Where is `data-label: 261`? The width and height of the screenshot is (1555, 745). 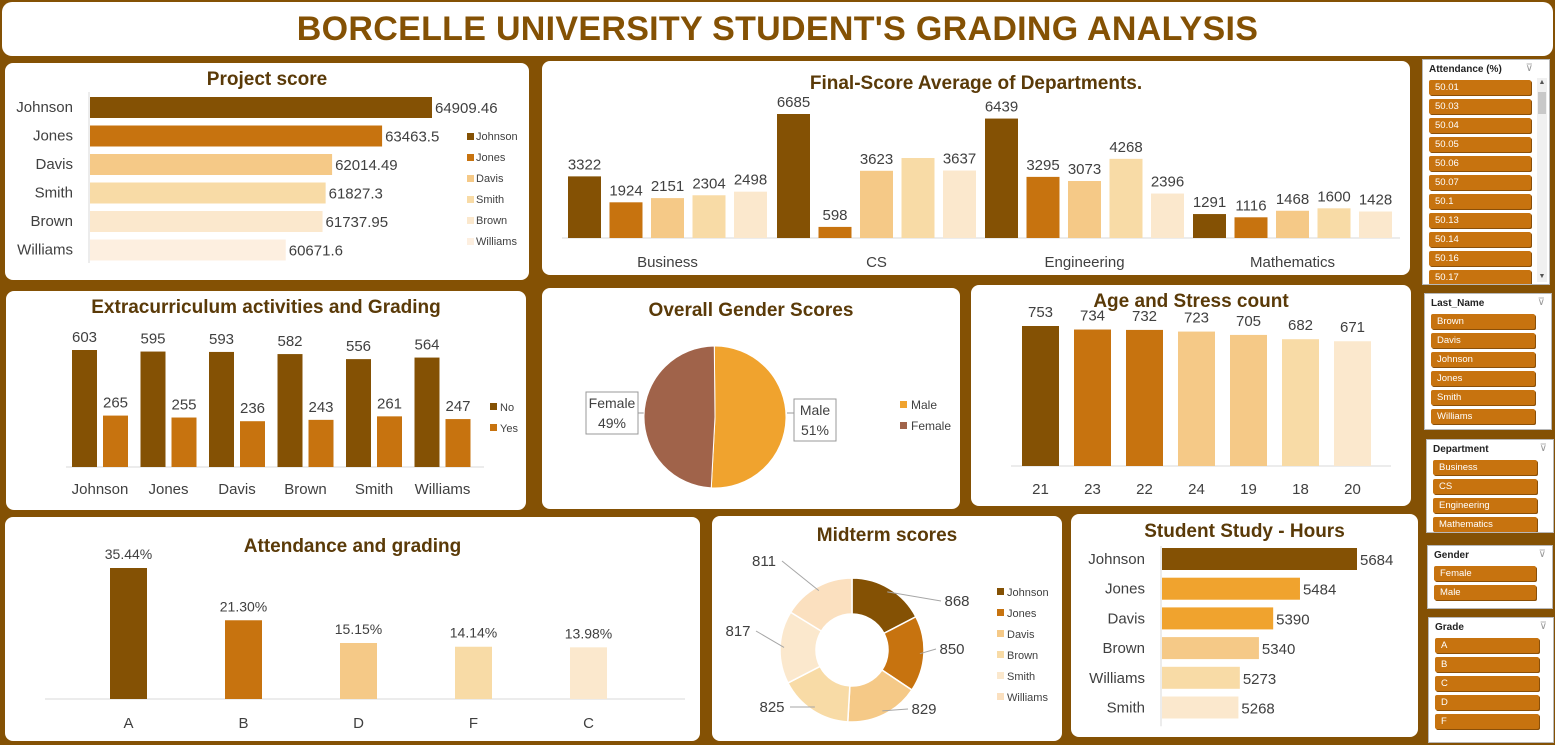 data-label: 261 is located at coordinates (389, 403).